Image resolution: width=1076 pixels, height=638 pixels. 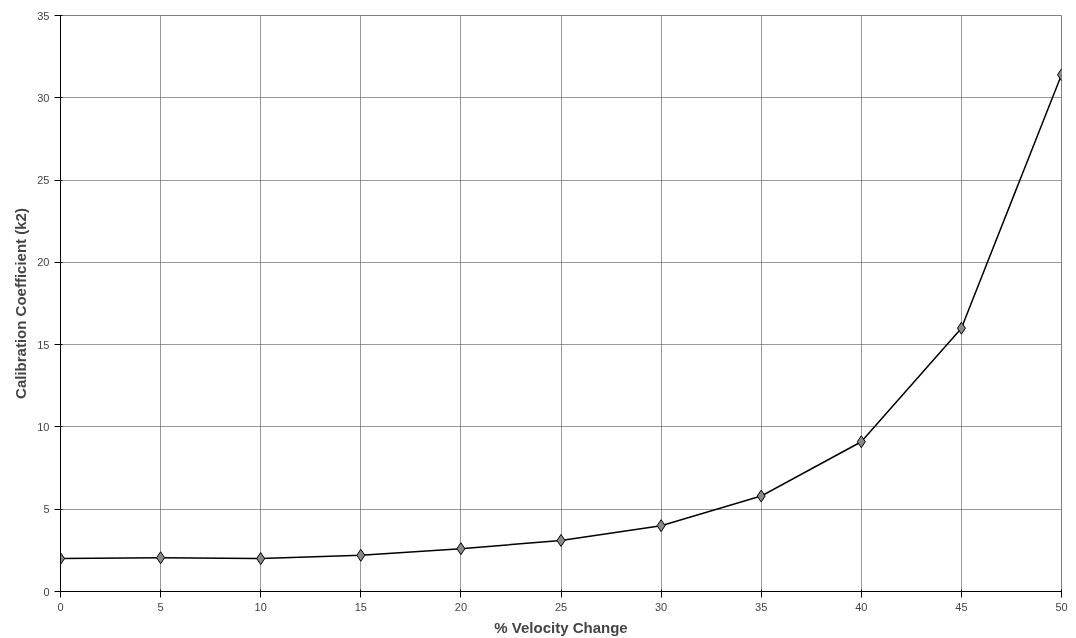 I want to click on x-tick-label: 30, so click(x=661, y=606).